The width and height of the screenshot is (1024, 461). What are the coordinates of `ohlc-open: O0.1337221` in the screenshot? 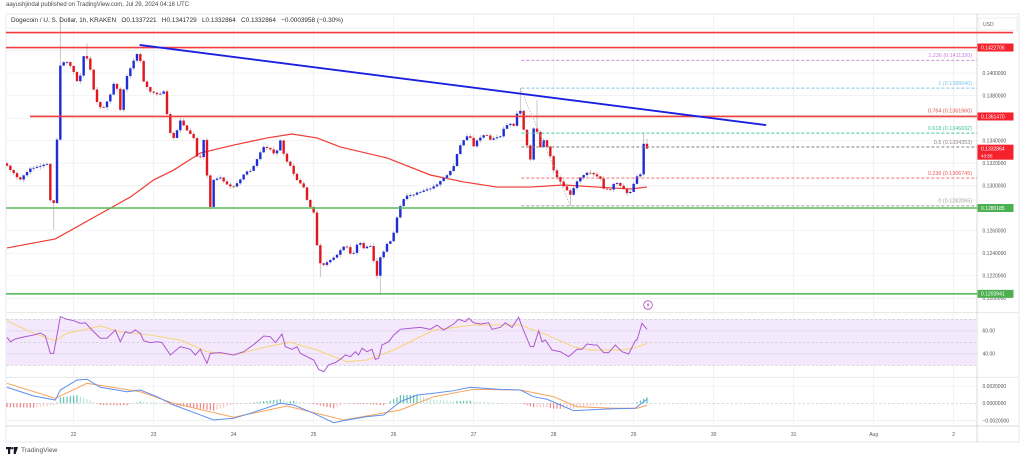 It's located at (139, 20).